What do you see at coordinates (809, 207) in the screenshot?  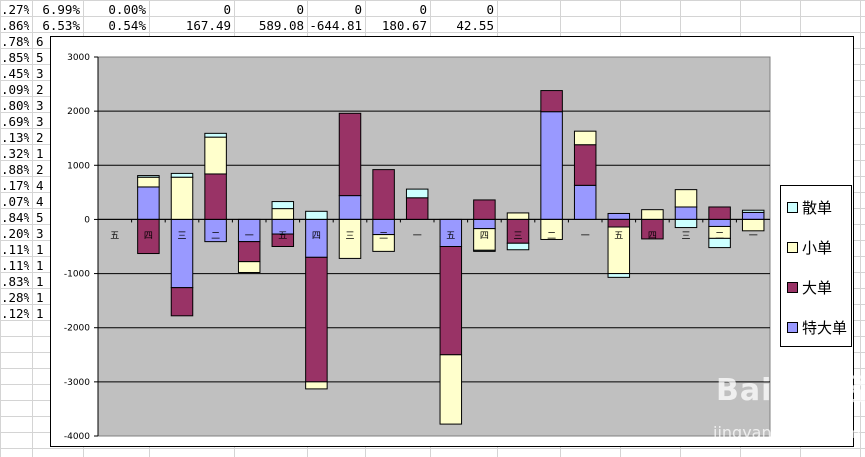 I see `legend-item: 散单` at bounding box center [809, 207].